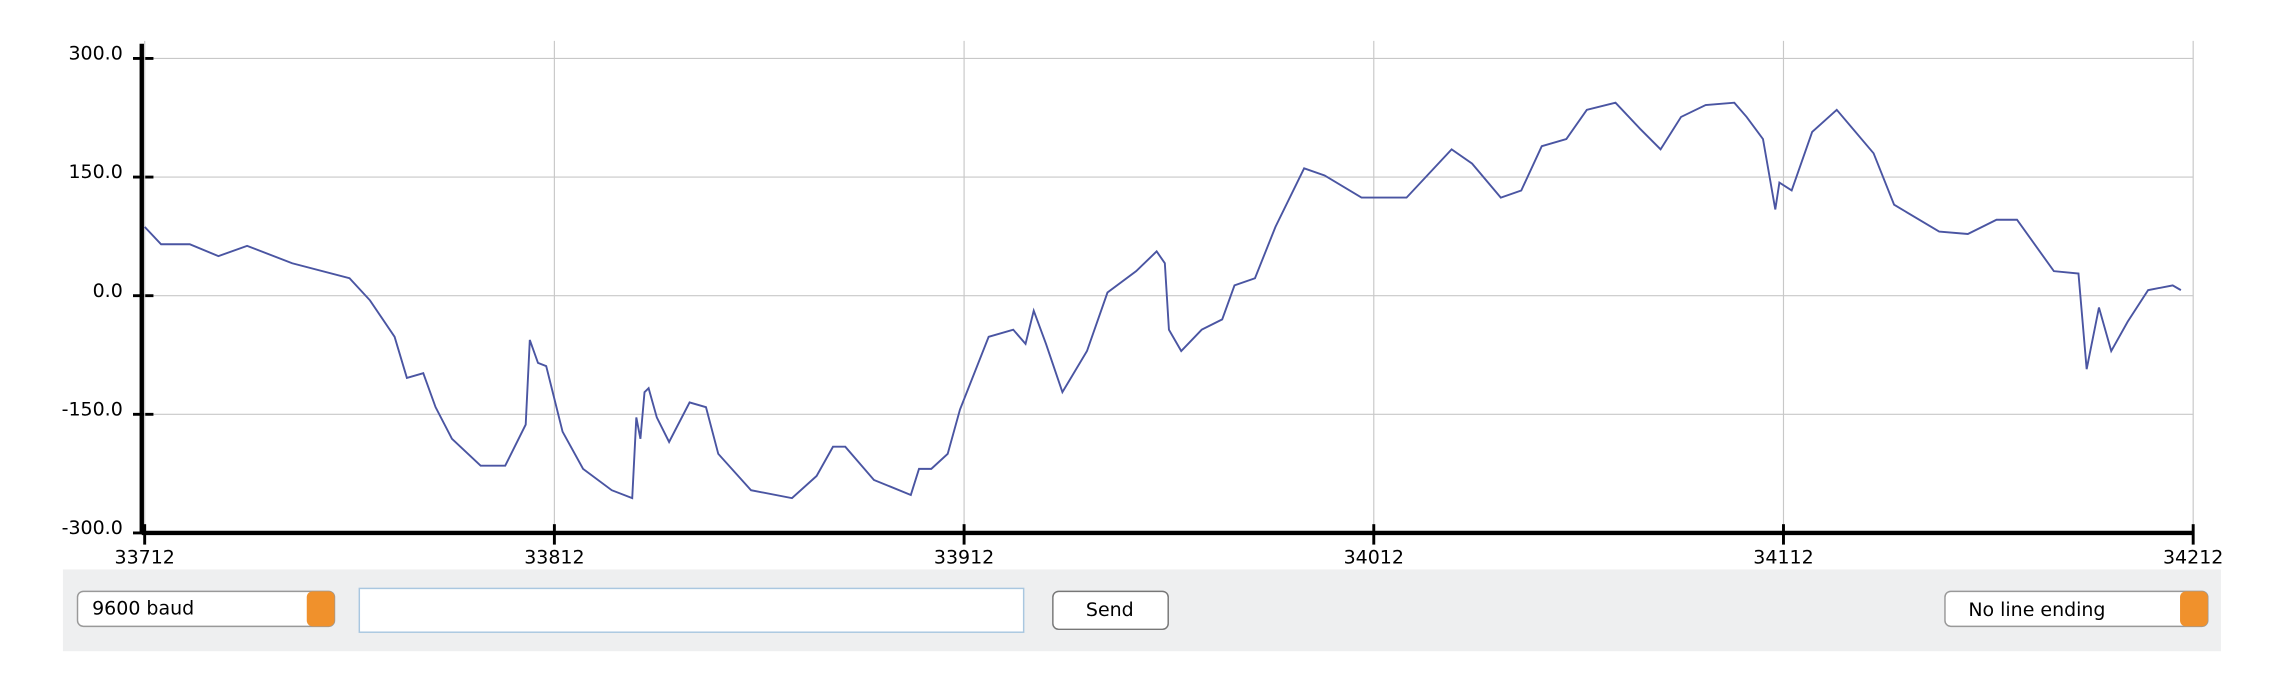  I want to click on x-tick-label: 34012, so click(1374, 557).